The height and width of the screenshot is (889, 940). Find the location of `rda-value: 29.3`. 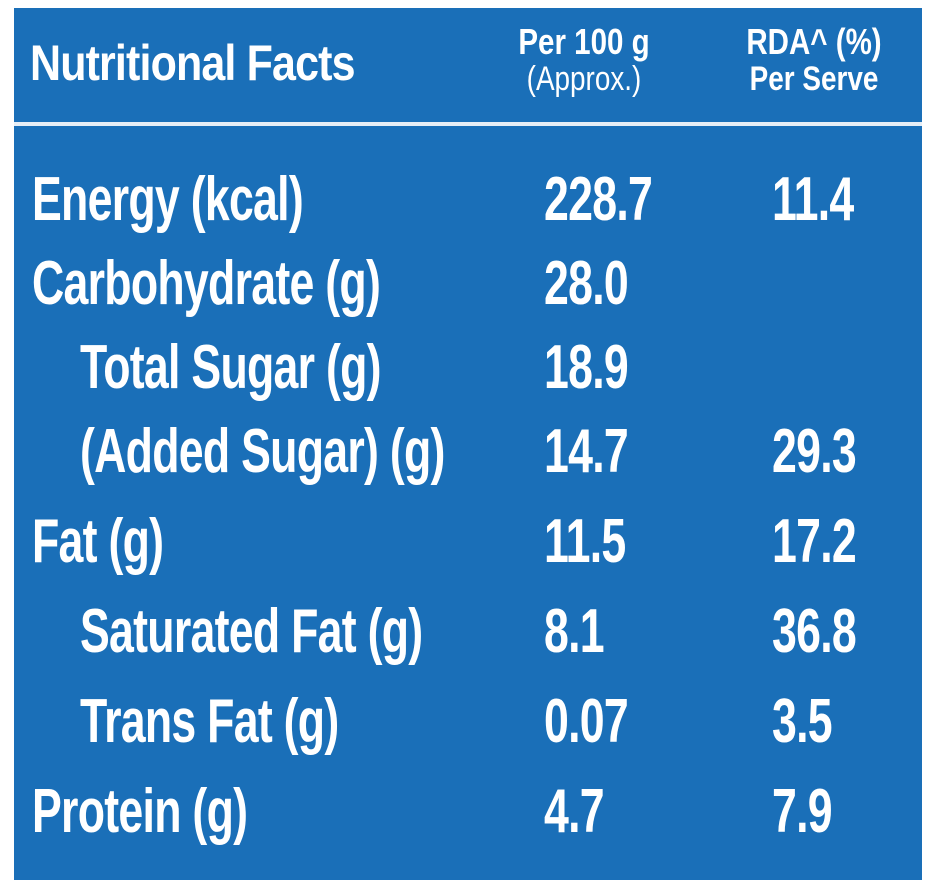

rda-value: 29.3 is located at coordinates (814, 451).